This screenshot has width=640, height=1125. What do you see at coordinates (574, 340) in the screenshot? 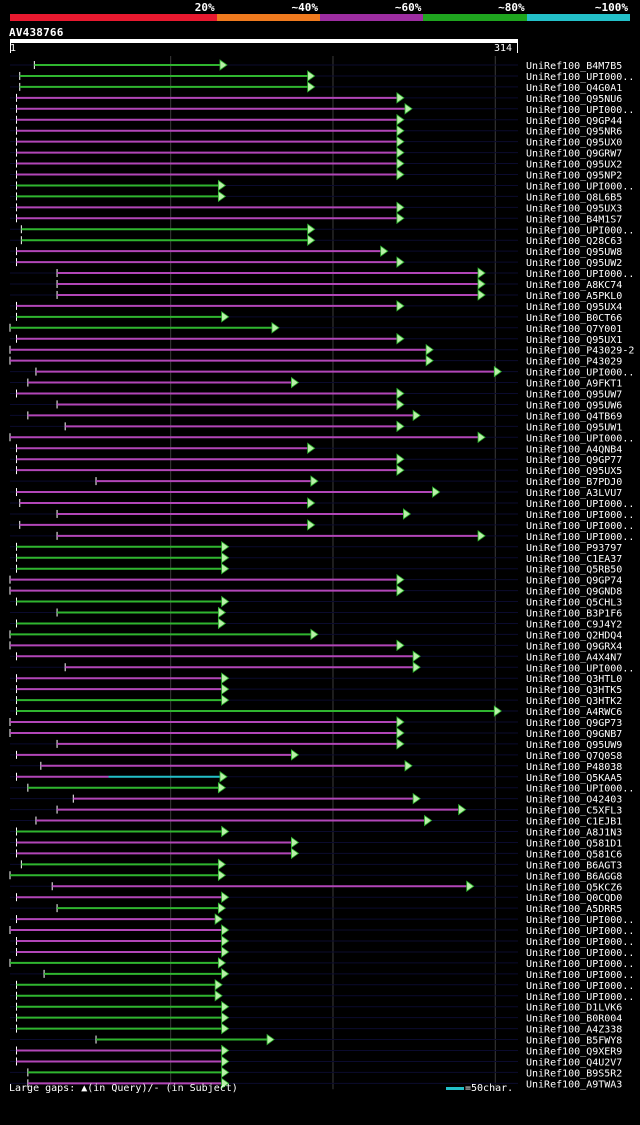
I see `hit-label: UniRef100_Q95UX1` at bounding box center [574, 340].